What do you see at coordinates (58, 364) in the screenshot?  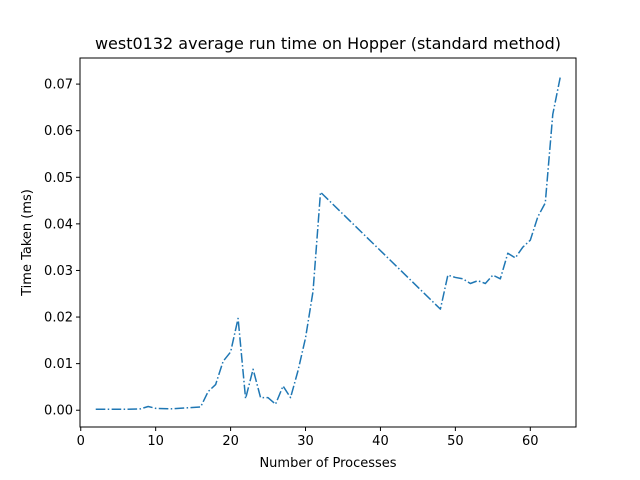 I see `y-tick-label: 0.01` at bounding box center [58, 364].